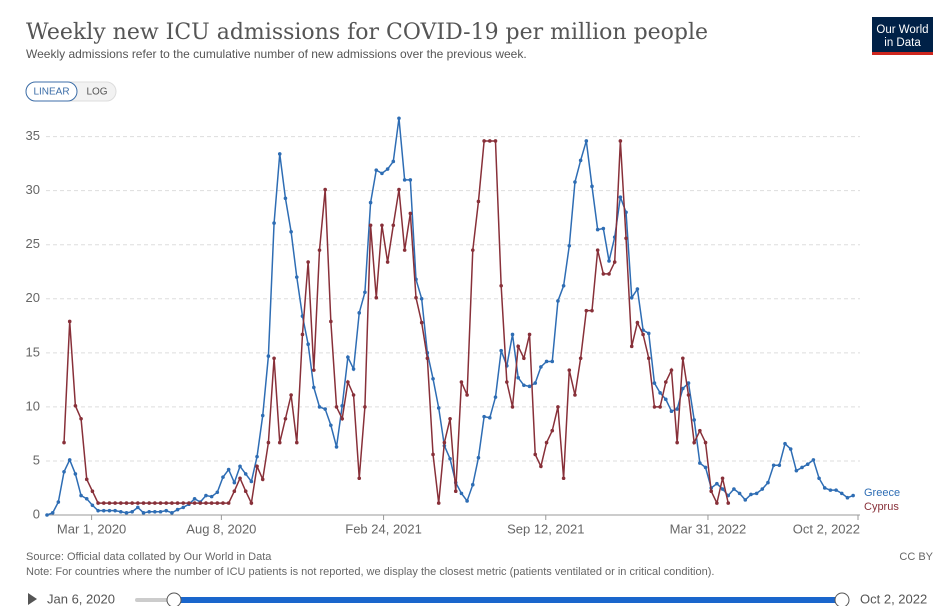  Describe the element at coordinates (81, 598) in the screenshot. I see `timeline-start: Jan 6, 2020` at that location.